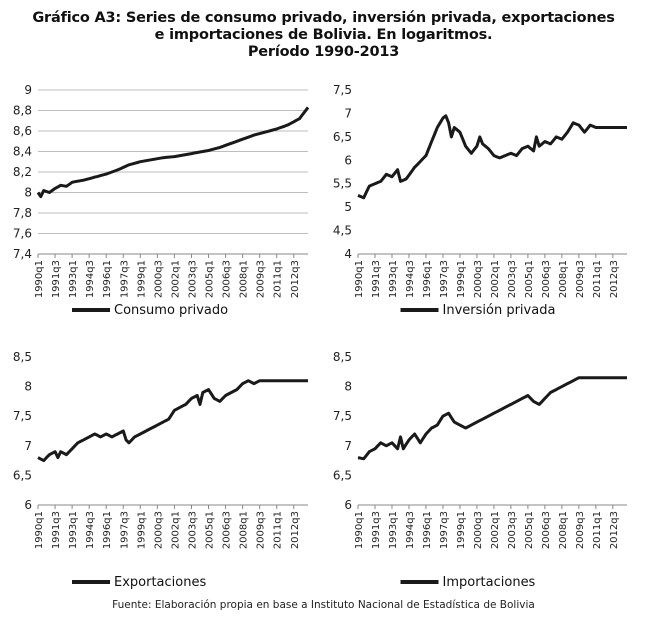 The height and width of the screenshot is (620, 647). Describe the element at coordinates (160, 582) in the screenshot. I see `legend-label: Exportaciones` at that location.